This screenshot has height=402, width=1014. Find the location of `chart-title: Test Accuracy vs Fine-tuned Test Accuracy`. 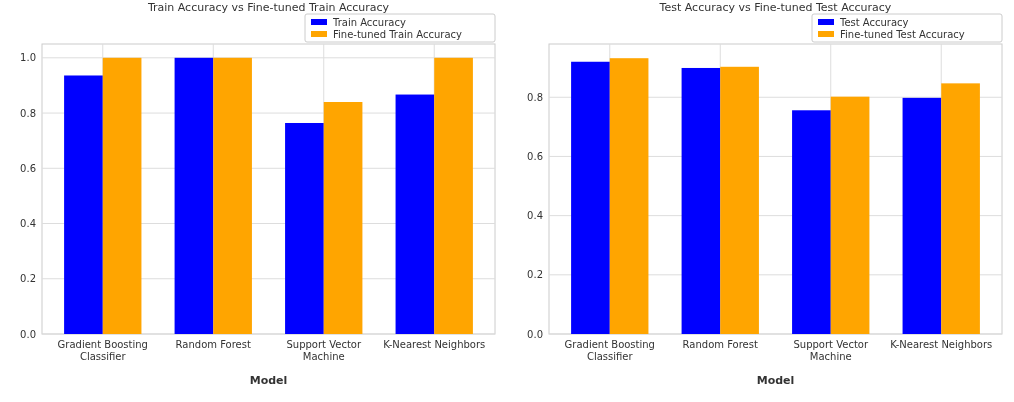

chart-title: Test Accuracy vs Fine-tuned Test Accuracy is located at coordinates (775, 7).